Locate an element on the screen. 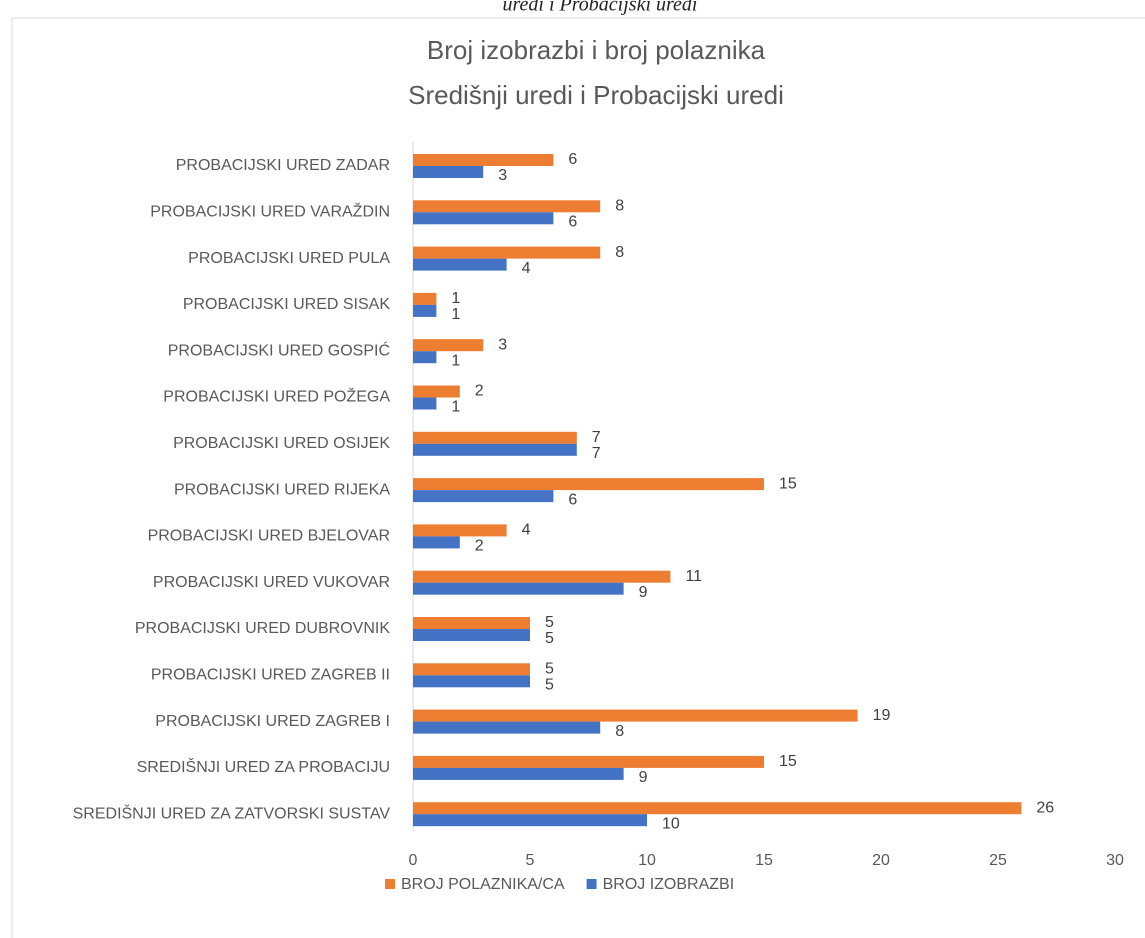  x-tick-label: 10 is located at coordinates (647, 860).